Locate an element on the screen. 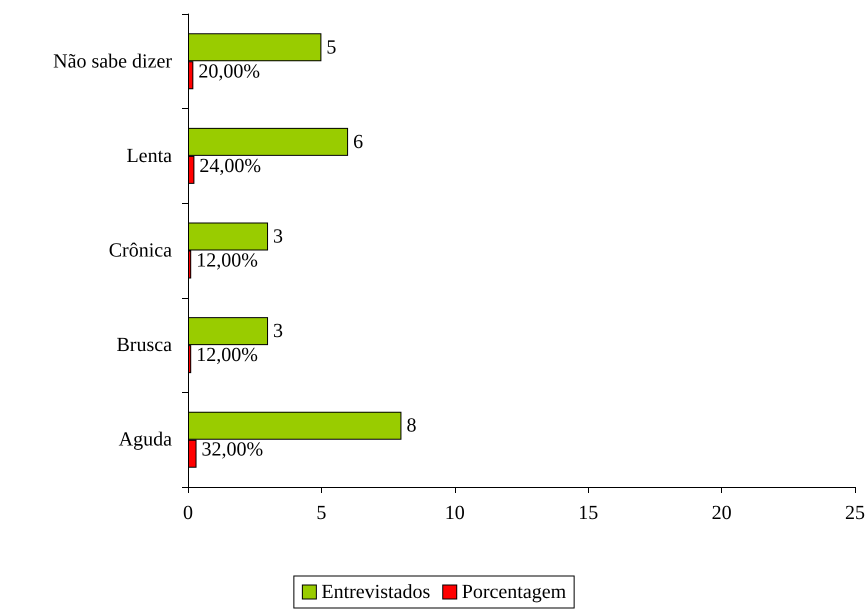 The width and height of the screenshot is (868, 612). y-tick-label: Brusca is located at coordinates (144, 345).